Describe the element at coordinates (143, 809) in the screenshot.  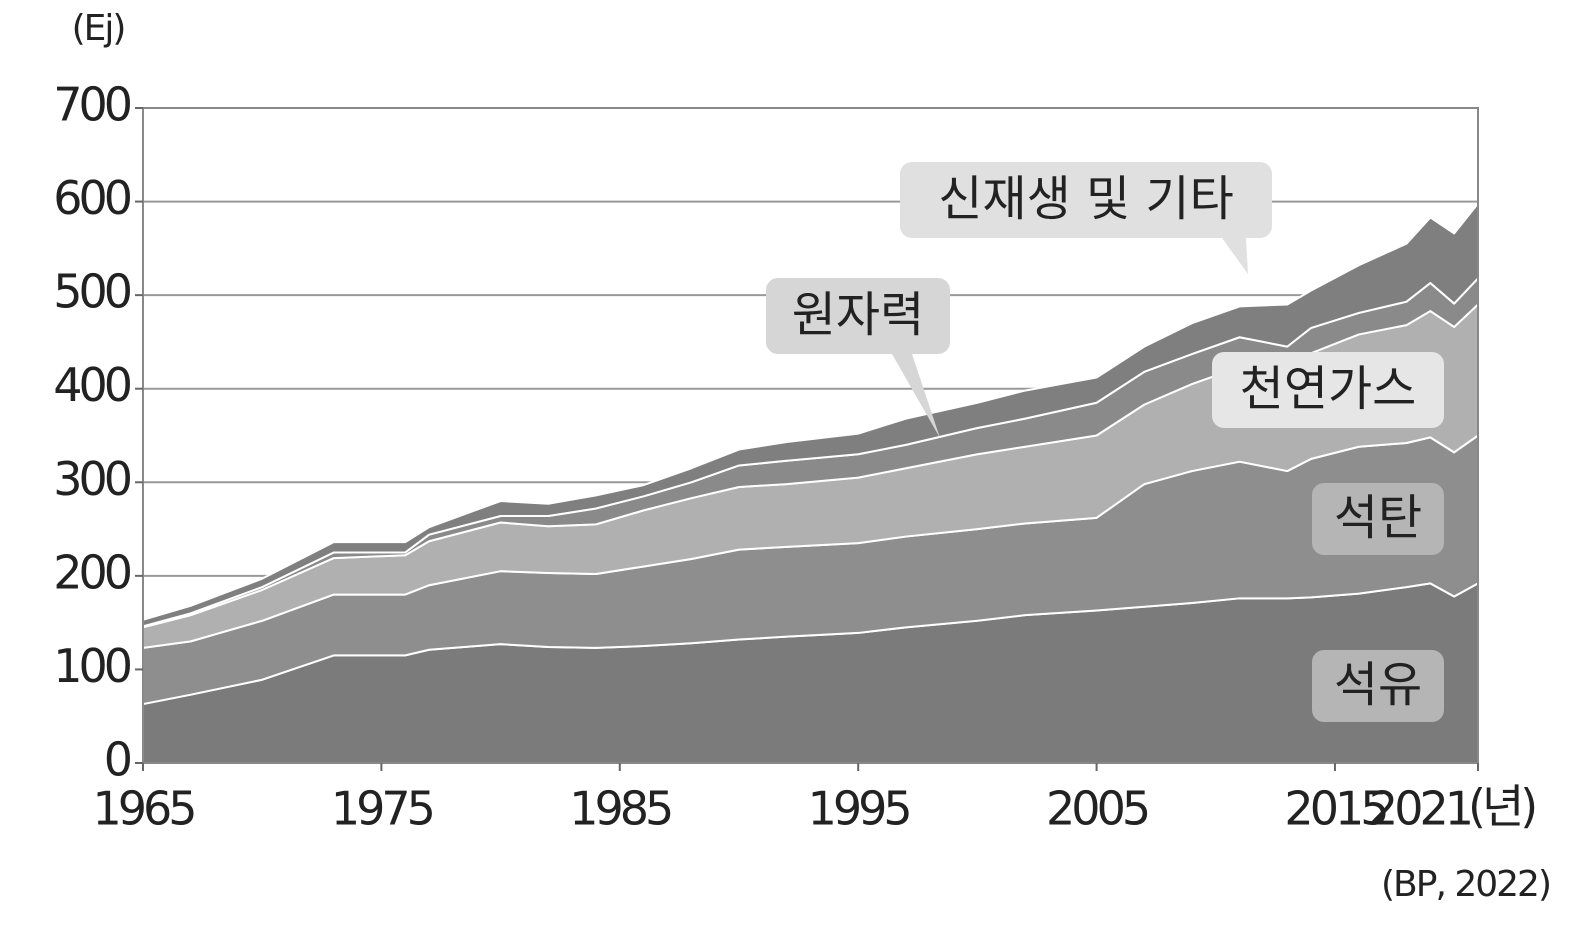
I see `x-tick-label: 1965` at that location.